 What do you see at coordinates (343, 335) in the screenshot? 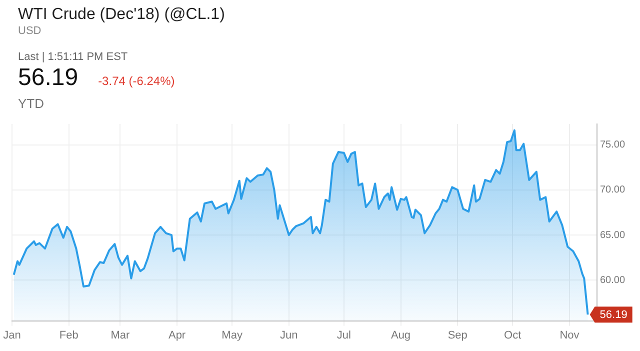
I see `x-tick-label: Jul` at bounding box center [343, 335].